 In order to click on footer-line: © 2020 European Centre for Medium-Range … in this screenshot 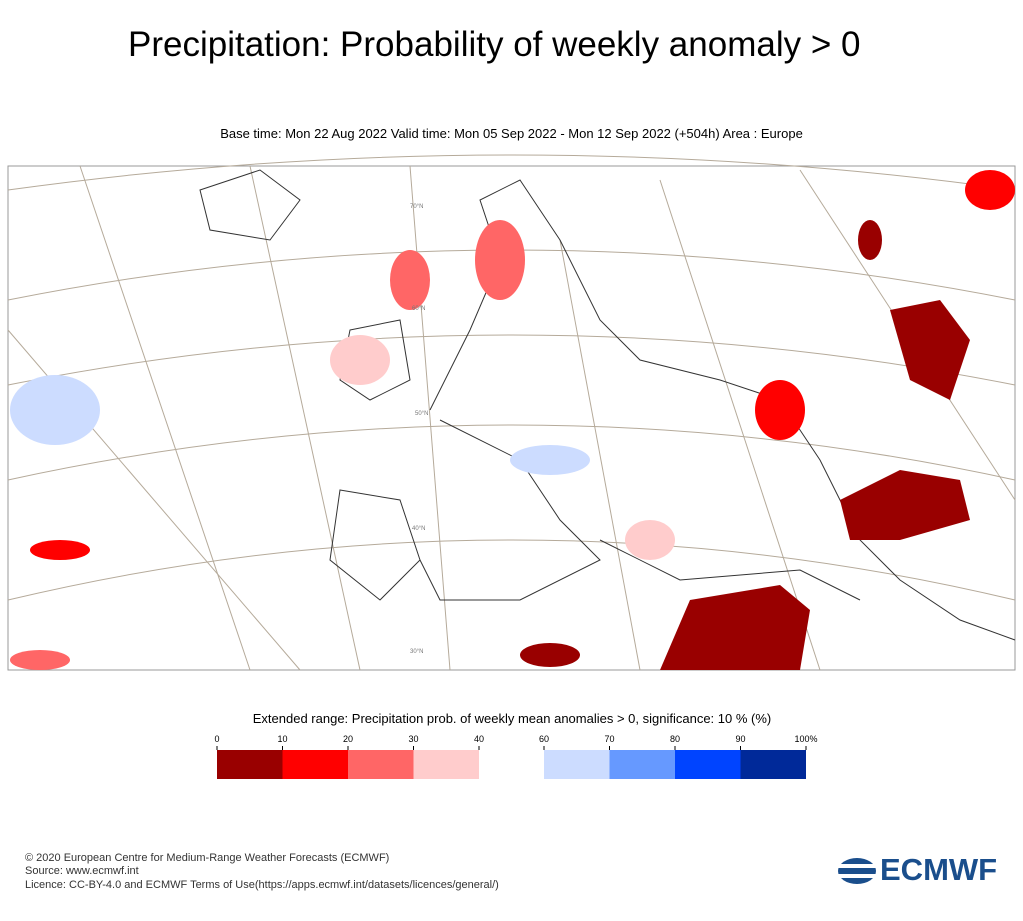, I will do `click(207, 858)`.